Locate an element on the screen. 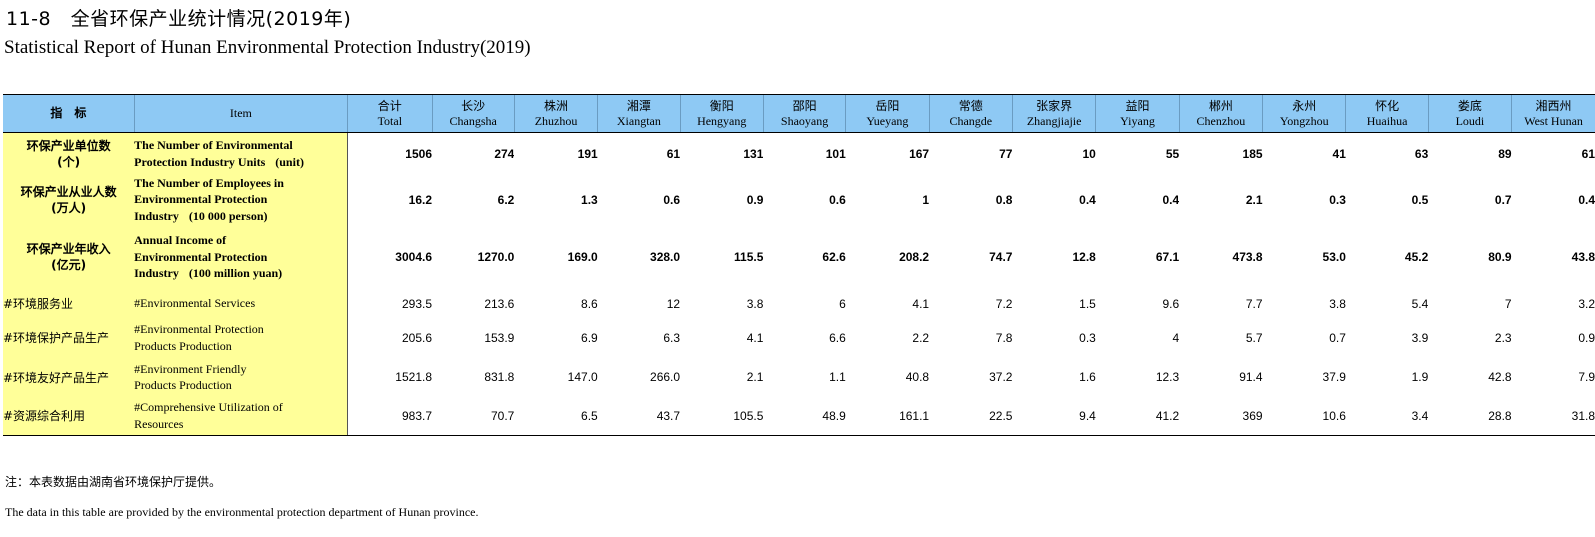 The width and height of the screenshot is (1595, 537). item-line: Protection Industry Units (unit) is located at coordinates (240, 162).